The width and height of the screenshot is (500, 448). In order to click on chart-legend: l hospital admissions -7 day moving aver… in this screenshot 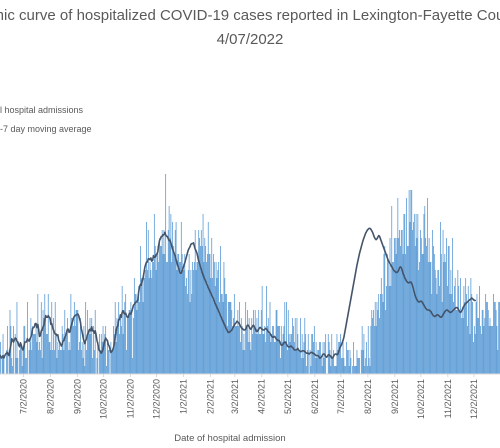, I will do `click(46, 119)`.